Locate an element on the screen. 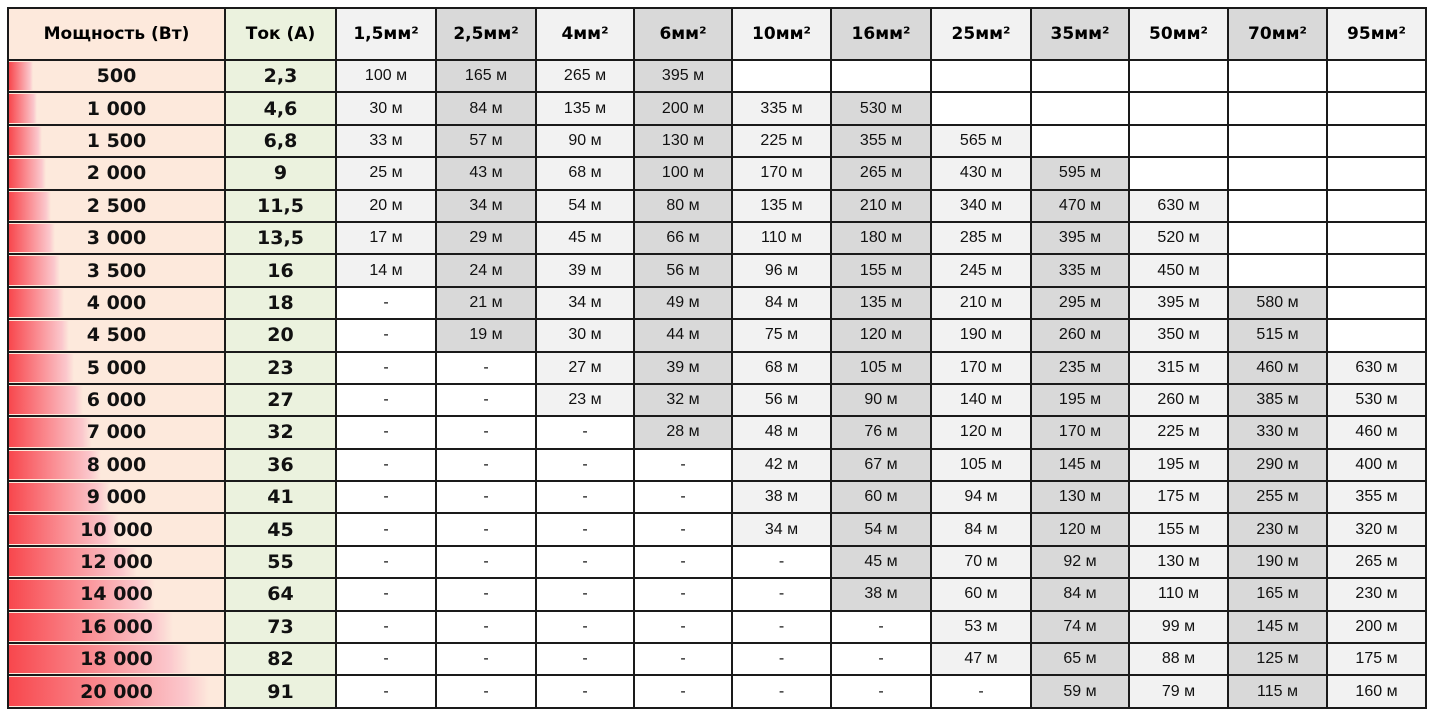 This screenshot has width=1436, height=714. current-cell: 11,5 is located at coordinates (280, 205).